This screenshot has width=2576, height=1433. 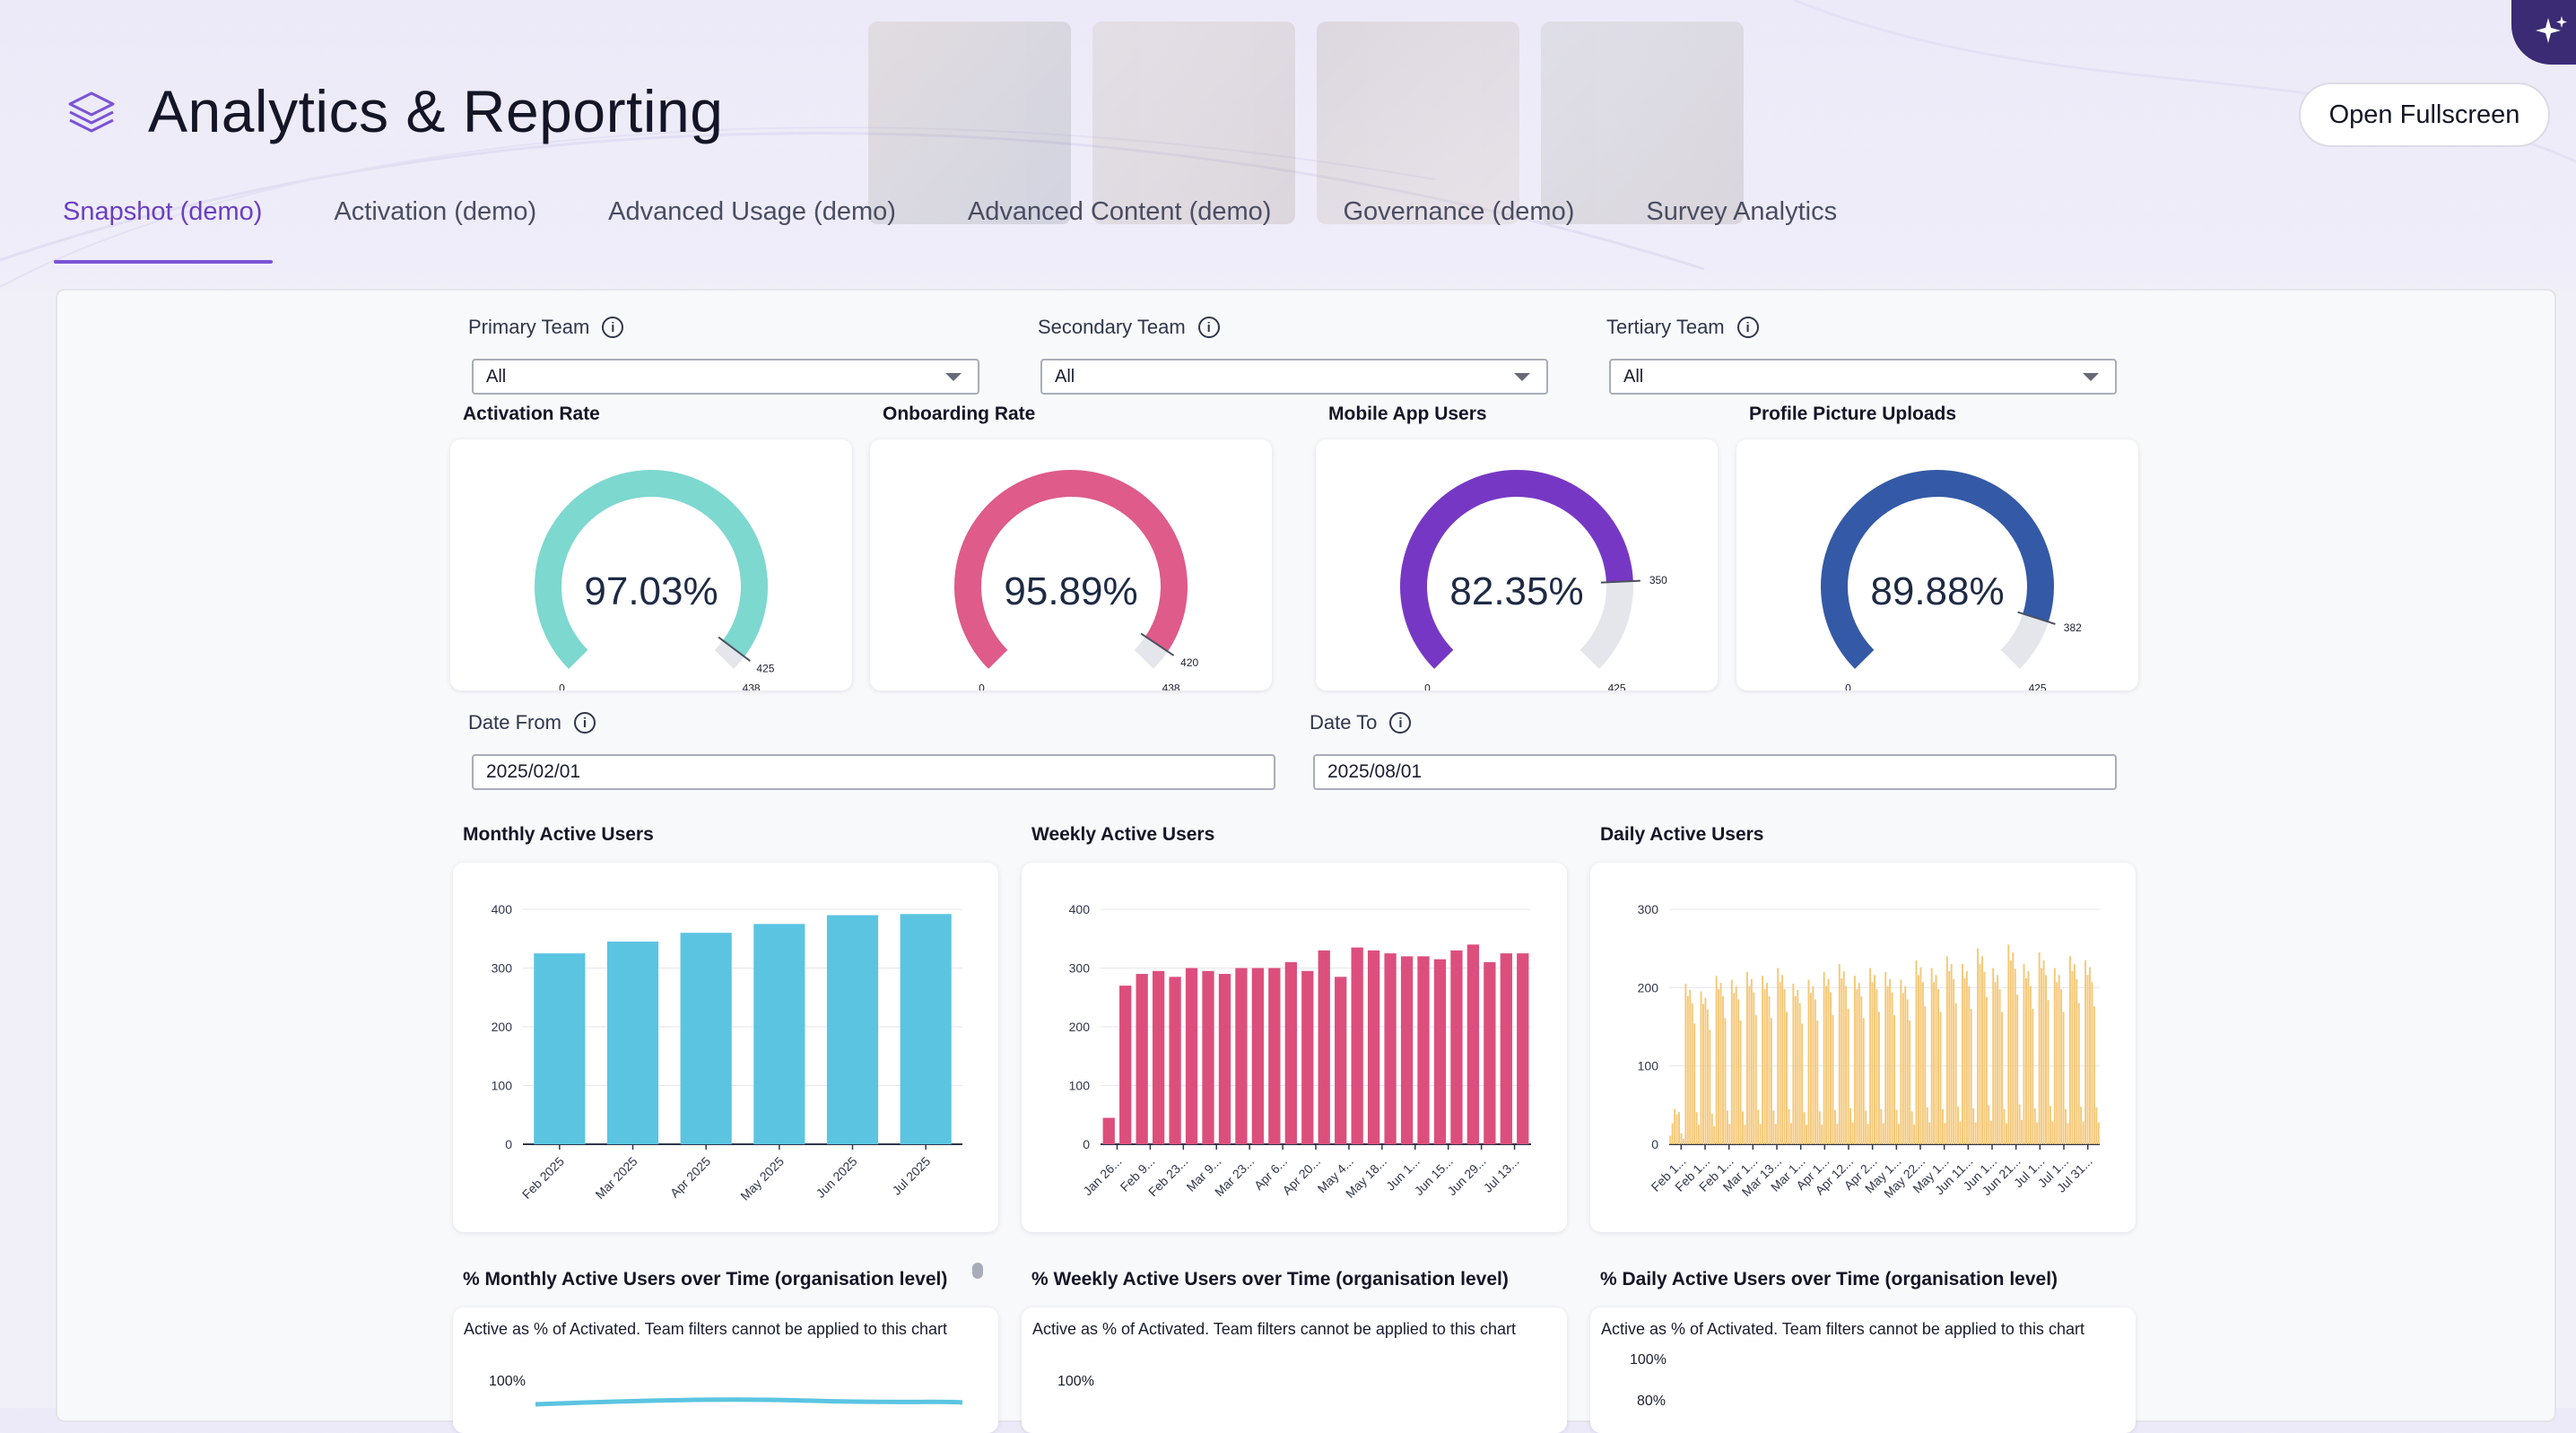 What do you see at coordinates (91, 112) in the screenshot?
I see `layers-icon` at bounding box center [91, 112].